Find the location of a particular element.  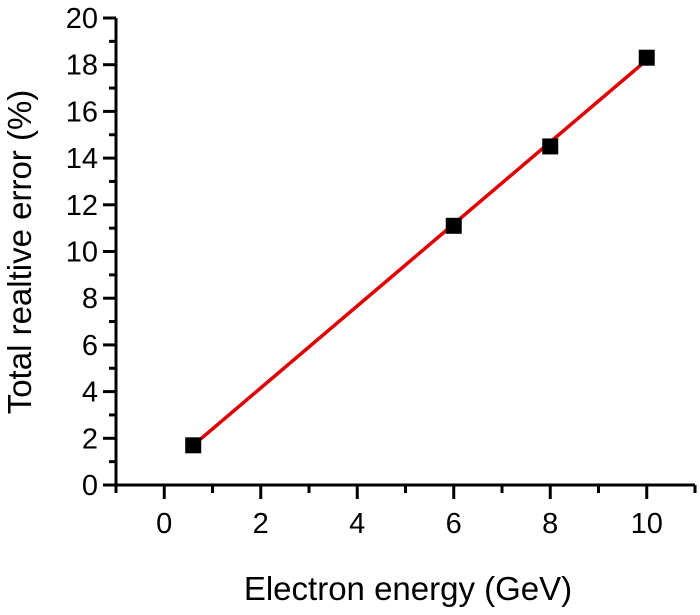

x-axis-title: Electron energy (GeV) is located at coordinates (408, 588).